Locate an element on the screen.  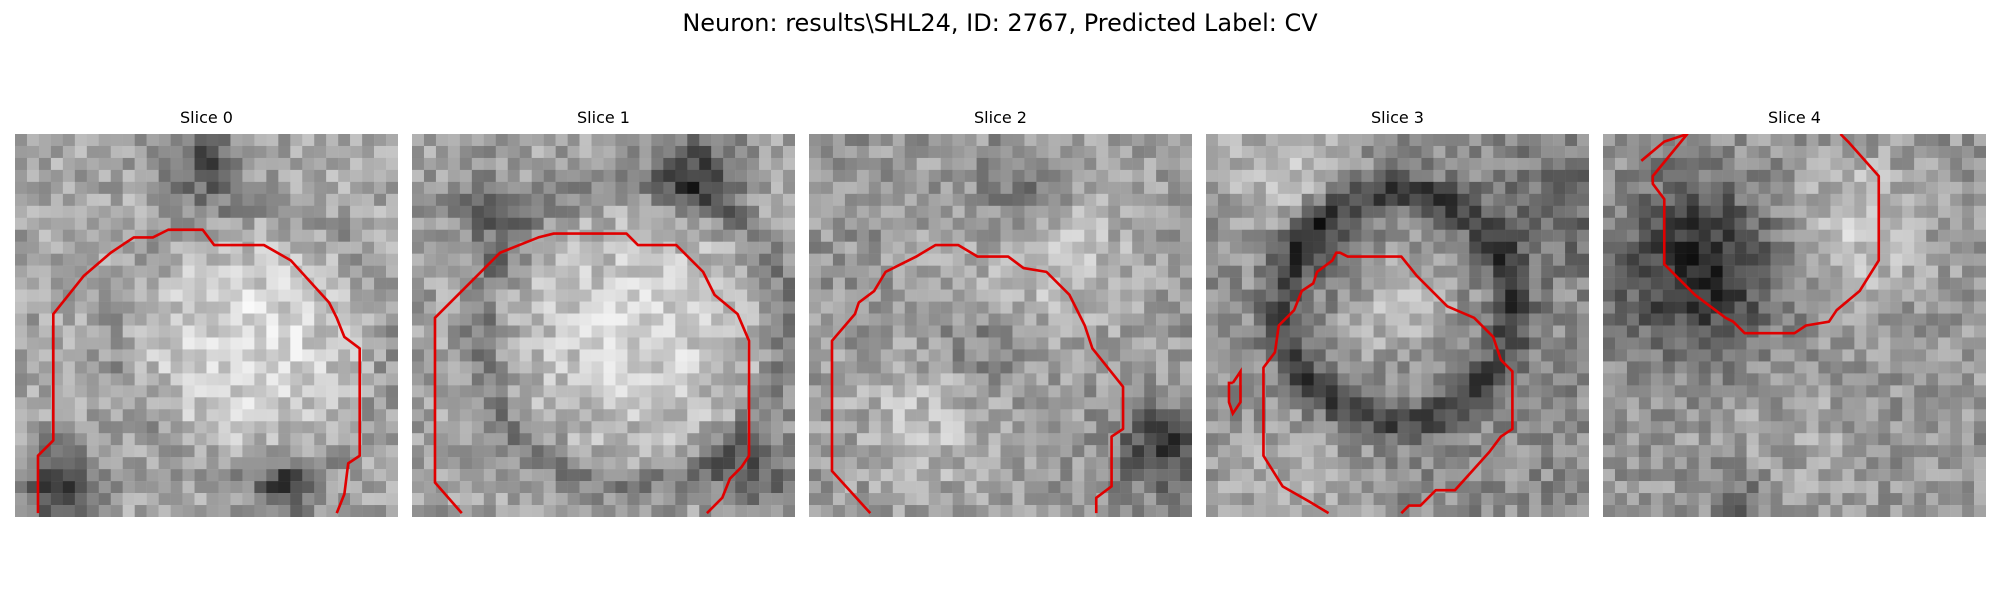
slice-panel-1: Slice 1 is located at coordinates (603, 313).